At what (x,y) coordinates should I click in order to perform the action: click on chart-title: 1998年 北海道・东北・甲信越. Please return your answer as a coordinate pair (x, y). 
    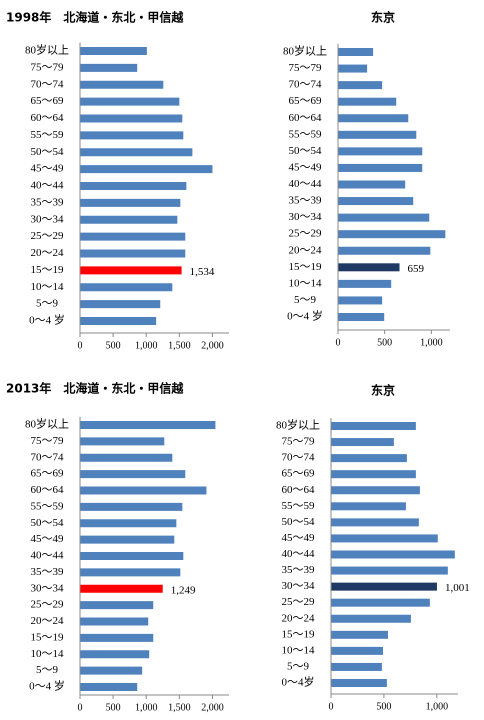
    Looking at the image, I should click on (95, 17).